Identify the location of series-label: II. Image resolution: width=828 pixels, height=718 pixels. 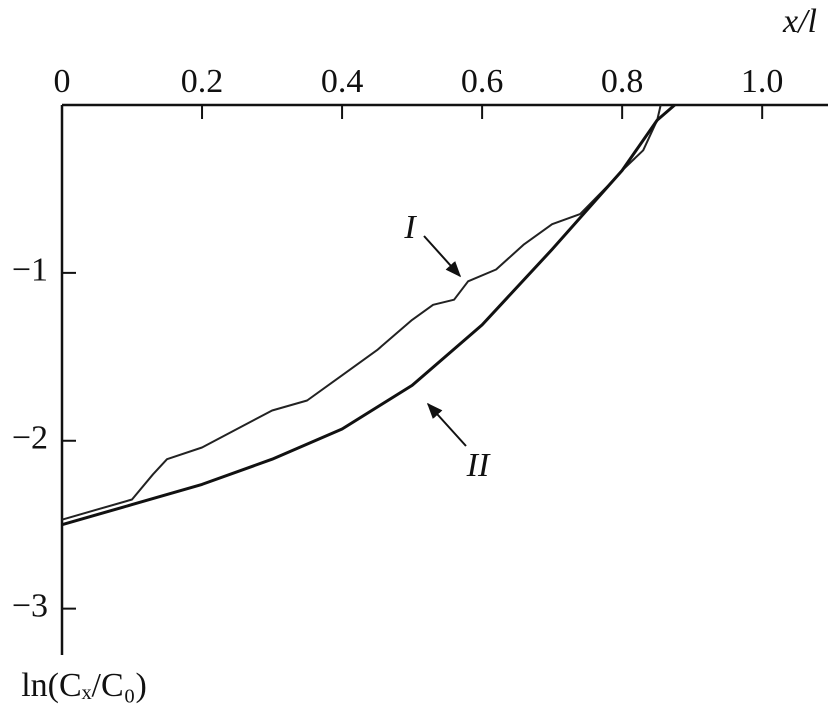
(478, 465).